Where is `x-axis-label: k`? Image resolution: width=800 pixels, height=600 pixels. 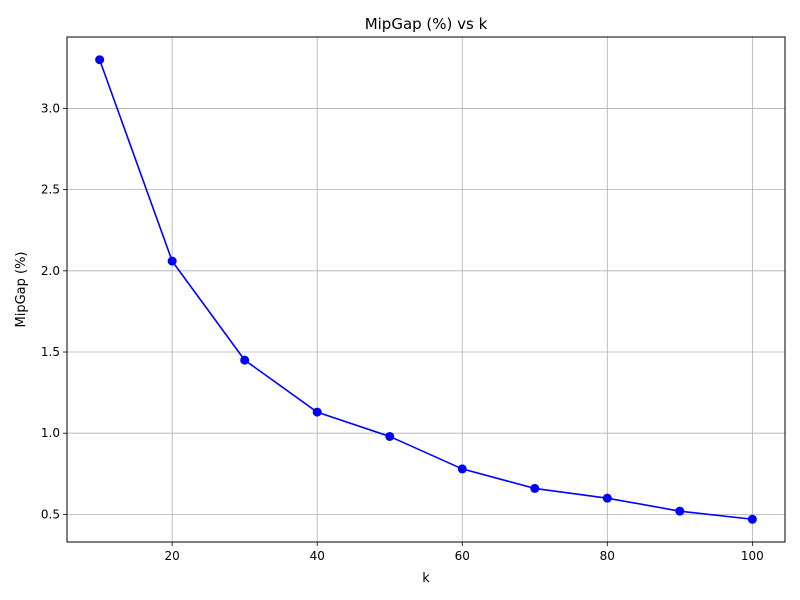 x-axis-label: k is located at coordinates (426, 578).